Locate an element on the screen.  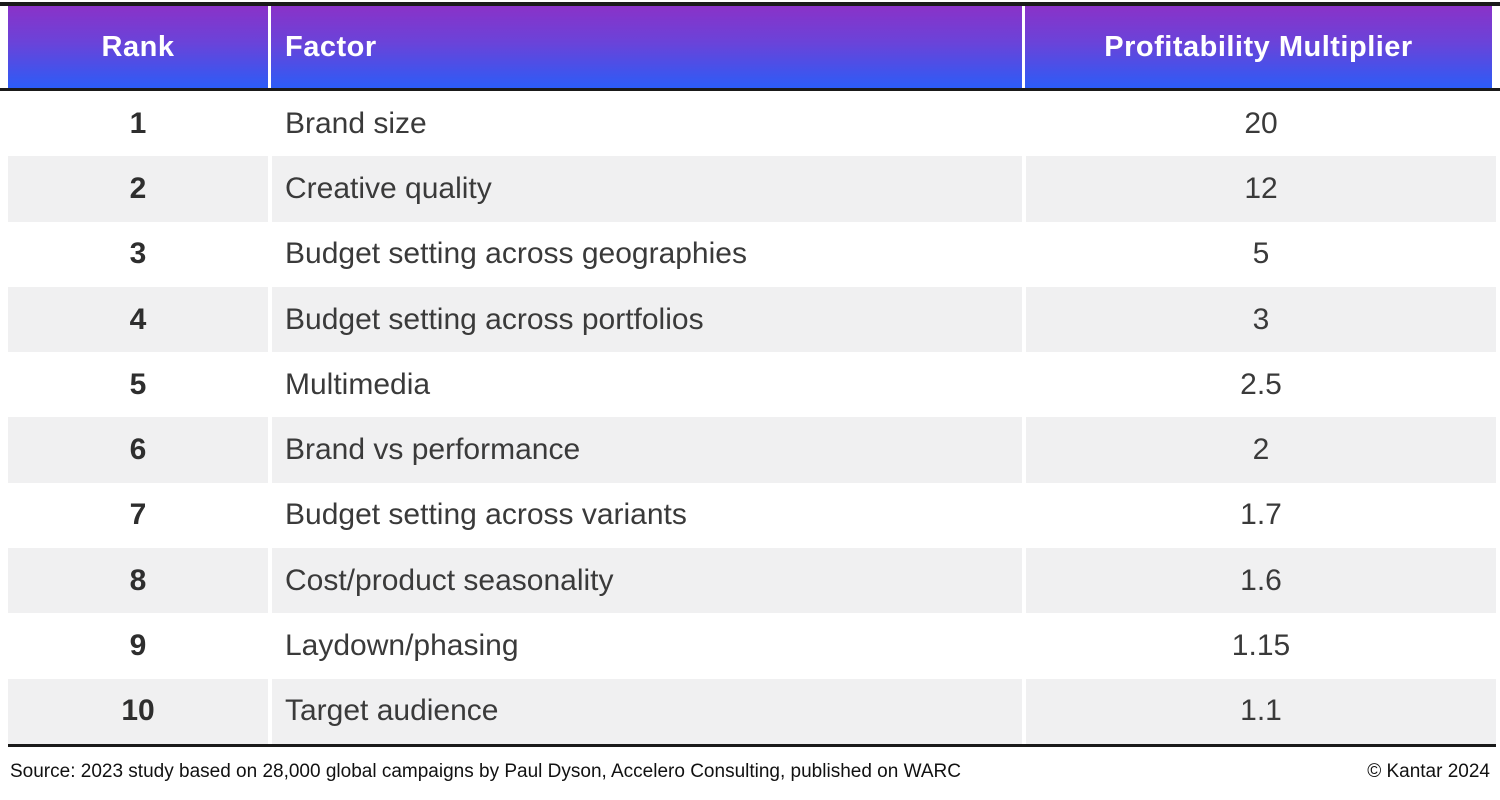
table-row: 7 Budget setting across variants 1.7 is located at coordinates (752, 515).